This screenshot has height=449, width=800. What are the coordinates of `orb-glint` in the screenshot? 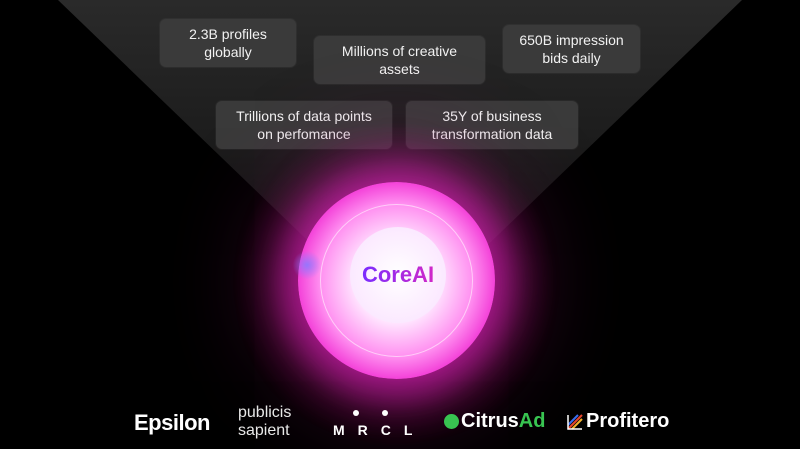 It's located at (307, 265).